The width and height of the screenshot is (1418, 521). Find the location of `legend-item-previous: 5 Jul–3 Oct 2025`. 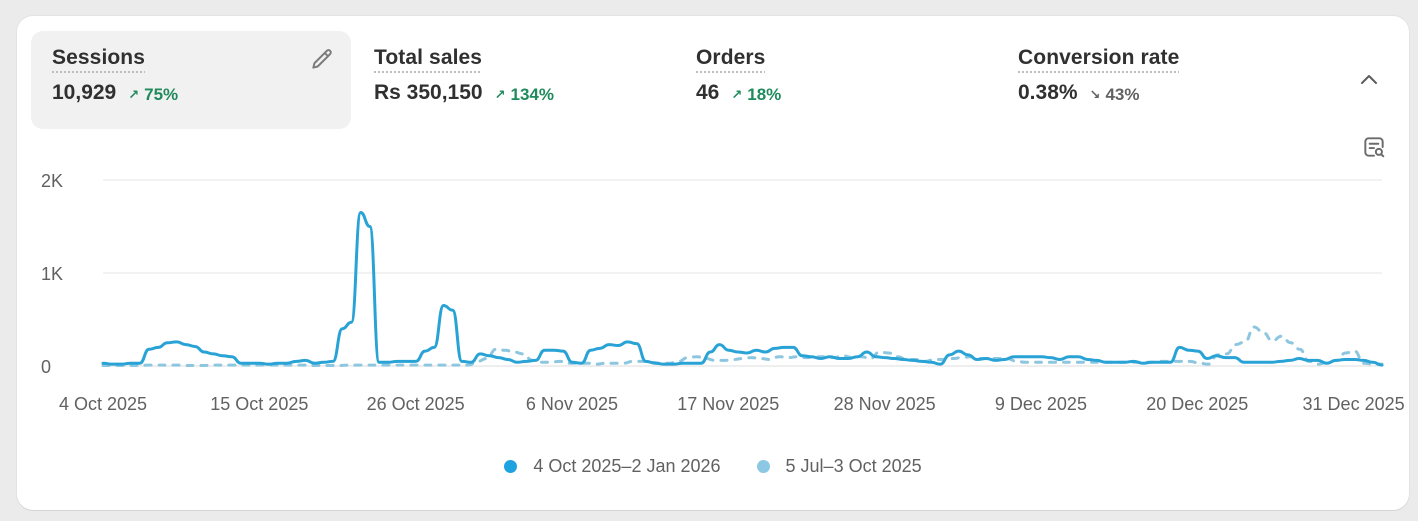

legend-item-previous: 5 Jul–3 Oct 2025 is located at coordinates (839, 466).